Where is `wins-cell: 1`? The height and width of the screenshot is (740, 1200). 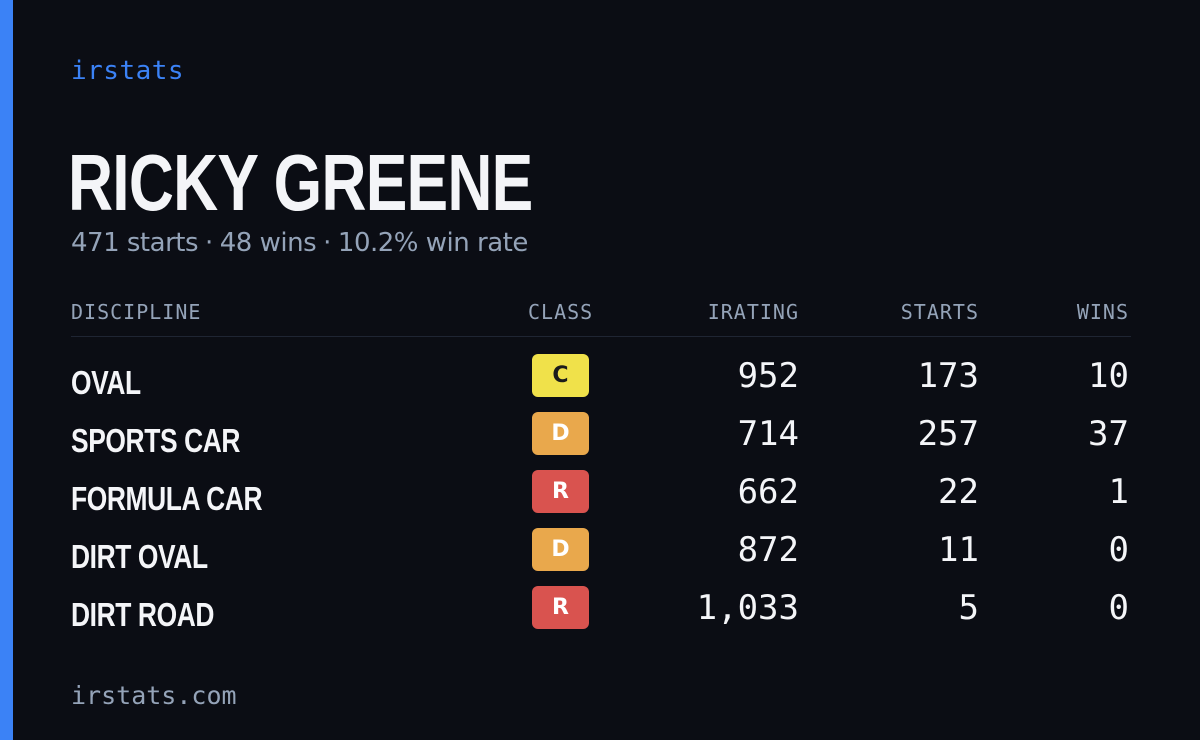 wins-cell: 1 is located at coordinates (1118, 492).